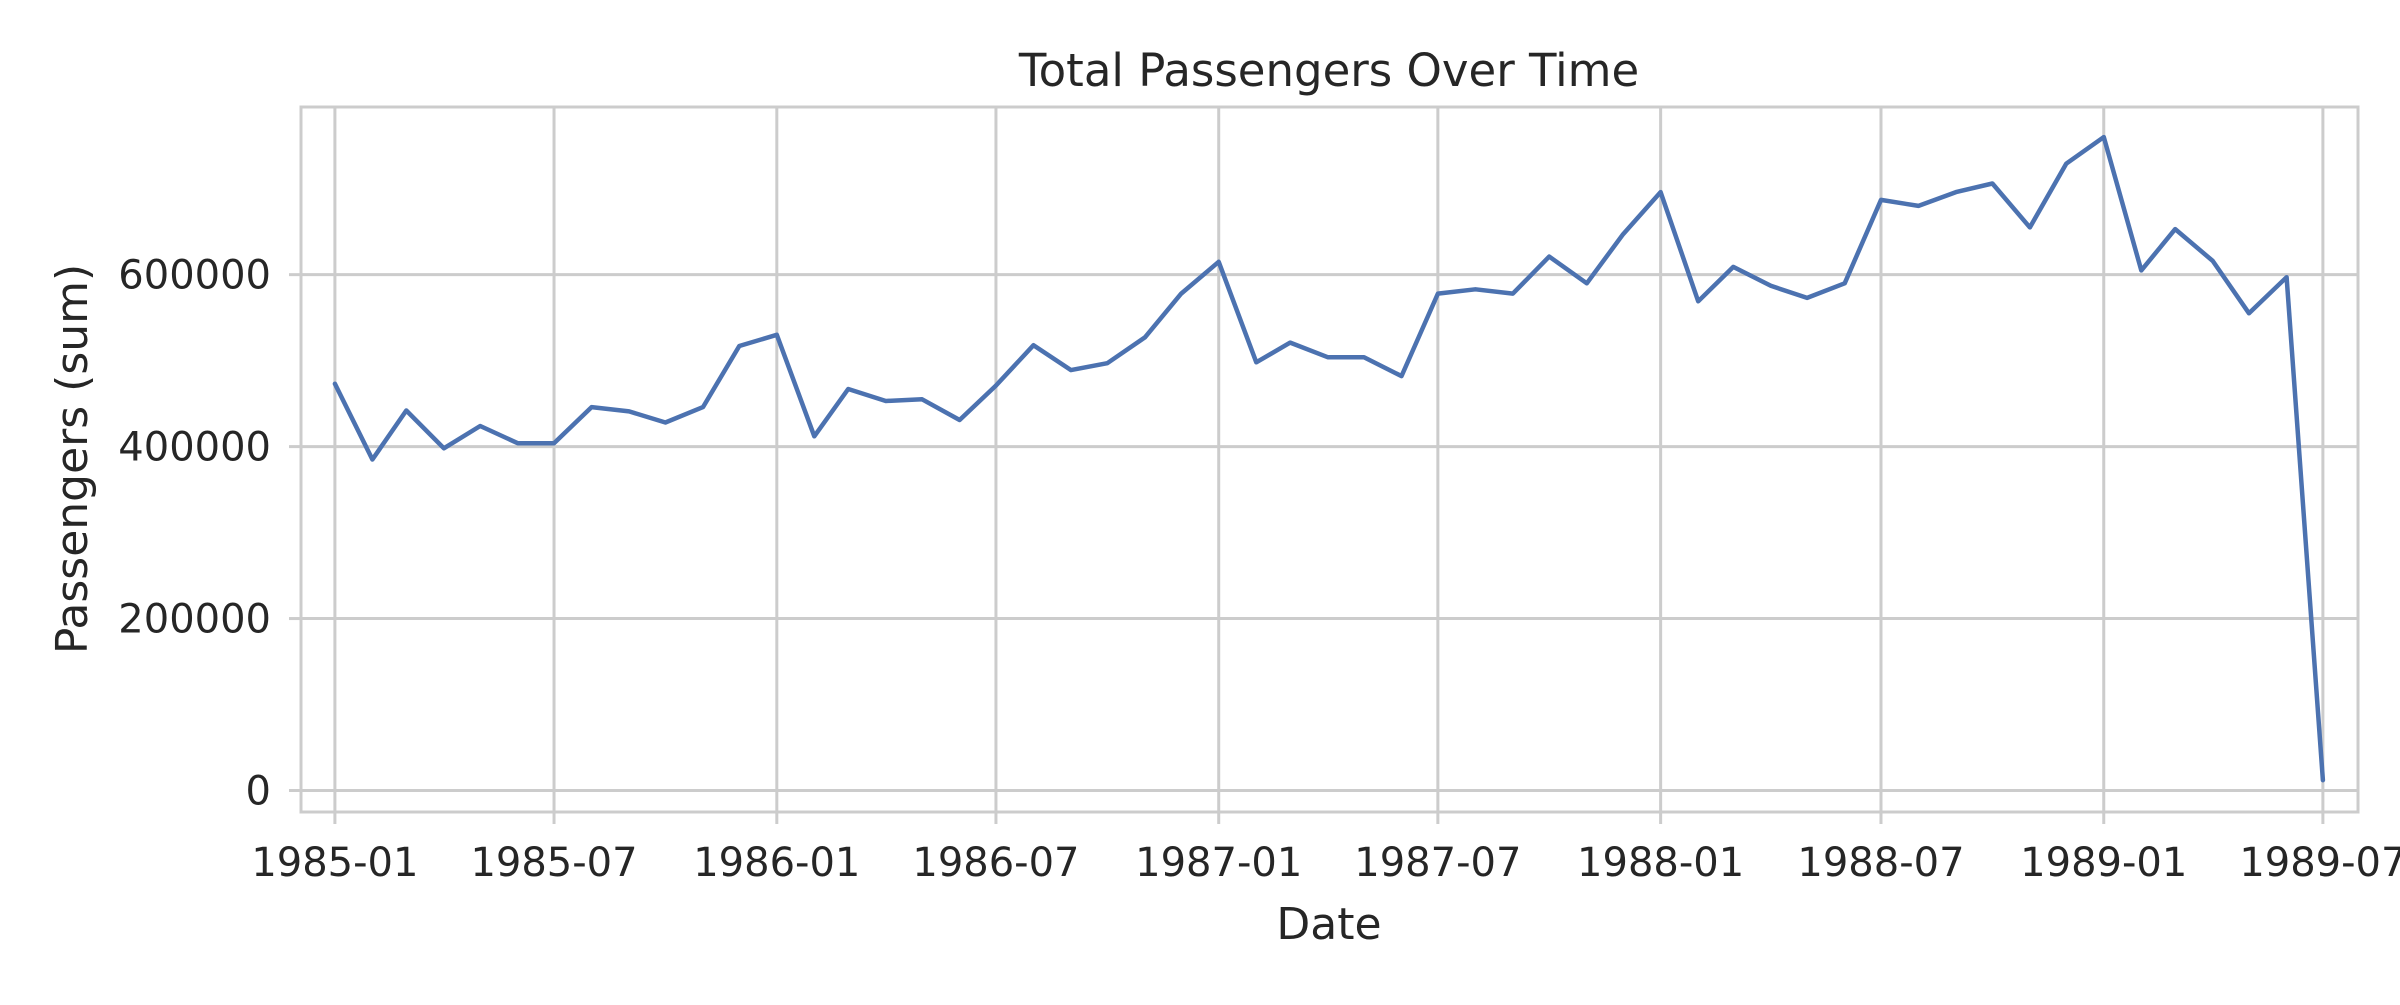  I want to click on x-tick-label: 1989-07, so click(2319, 863).